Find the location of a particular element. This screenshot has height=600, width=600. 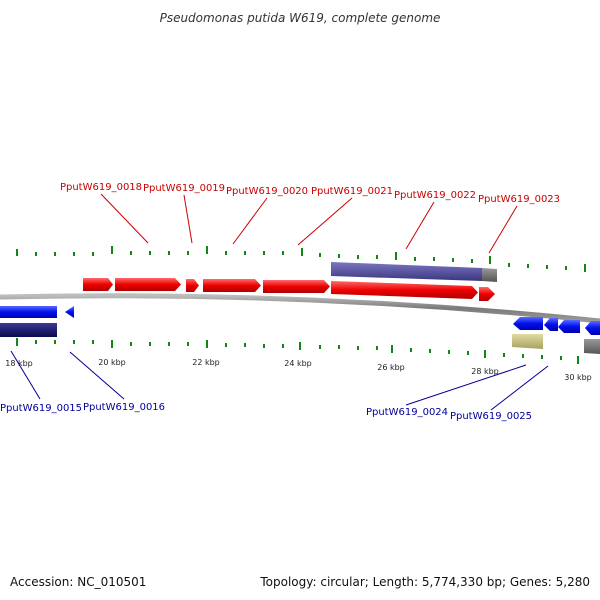

genome-backbone is located at coordinates (300, 308).